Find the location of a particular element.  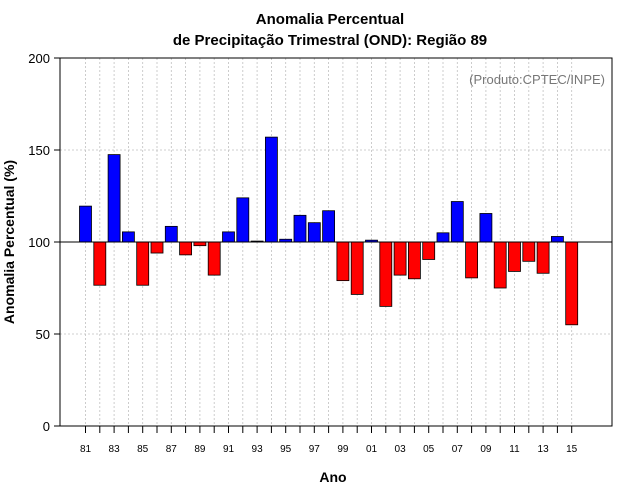

x-tick-label: 89 is located at coordinates (200, 449).